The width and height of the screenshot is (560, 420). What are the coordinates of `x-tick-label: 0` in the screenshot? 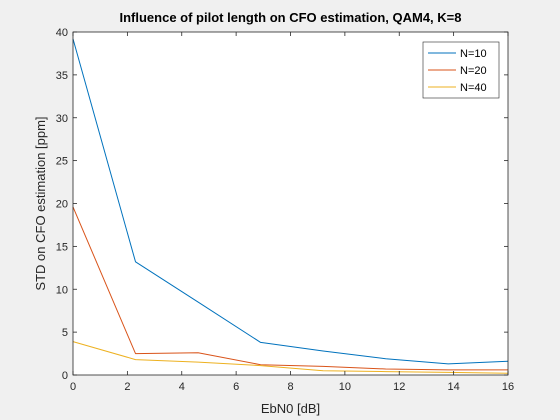 It's located at (73, 387).